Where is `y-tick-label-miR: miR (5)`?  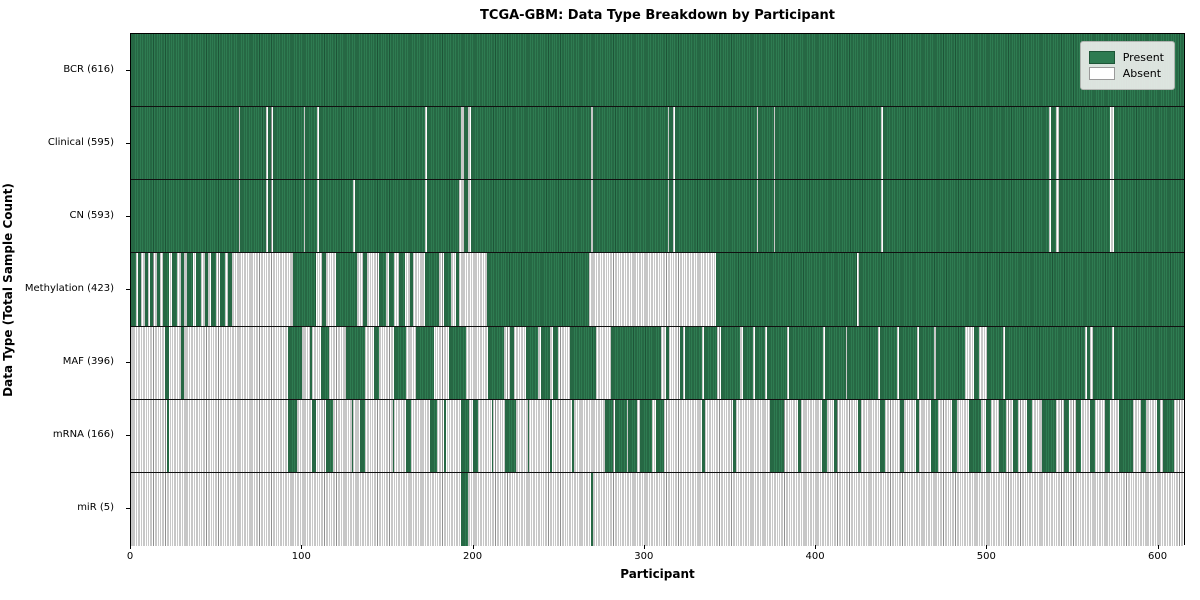 y-tick-label-miR: miR (5) is located at coordinates (95, 508).